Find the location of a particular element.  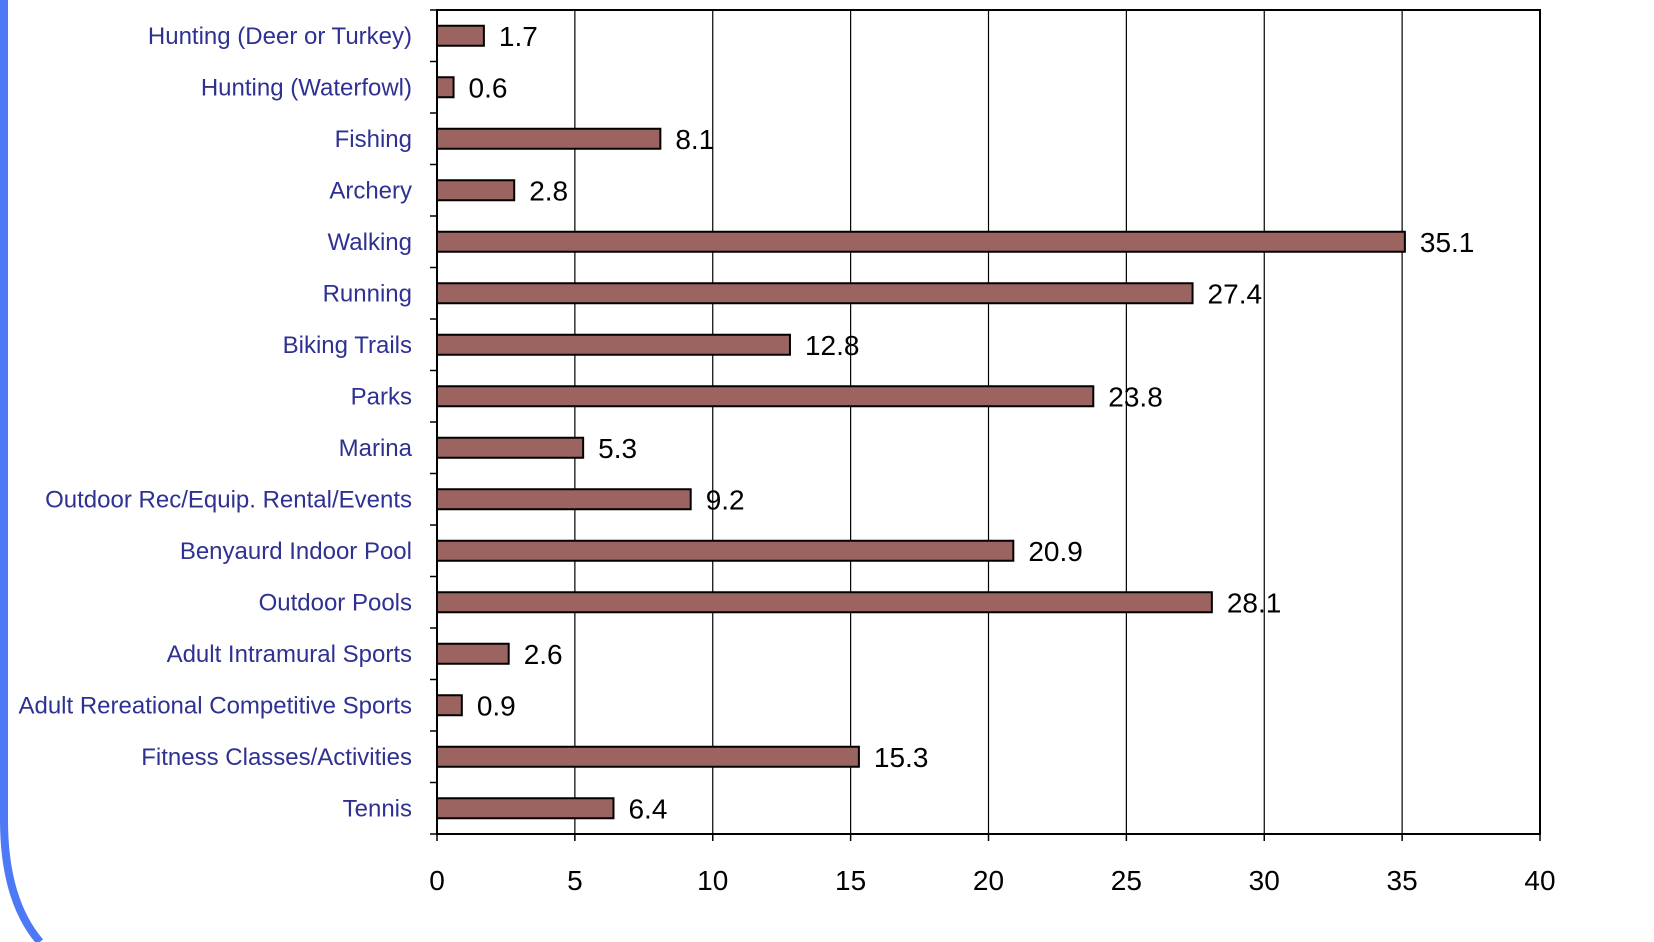

value-label: 0.6 is located at coordinates (488, 87).